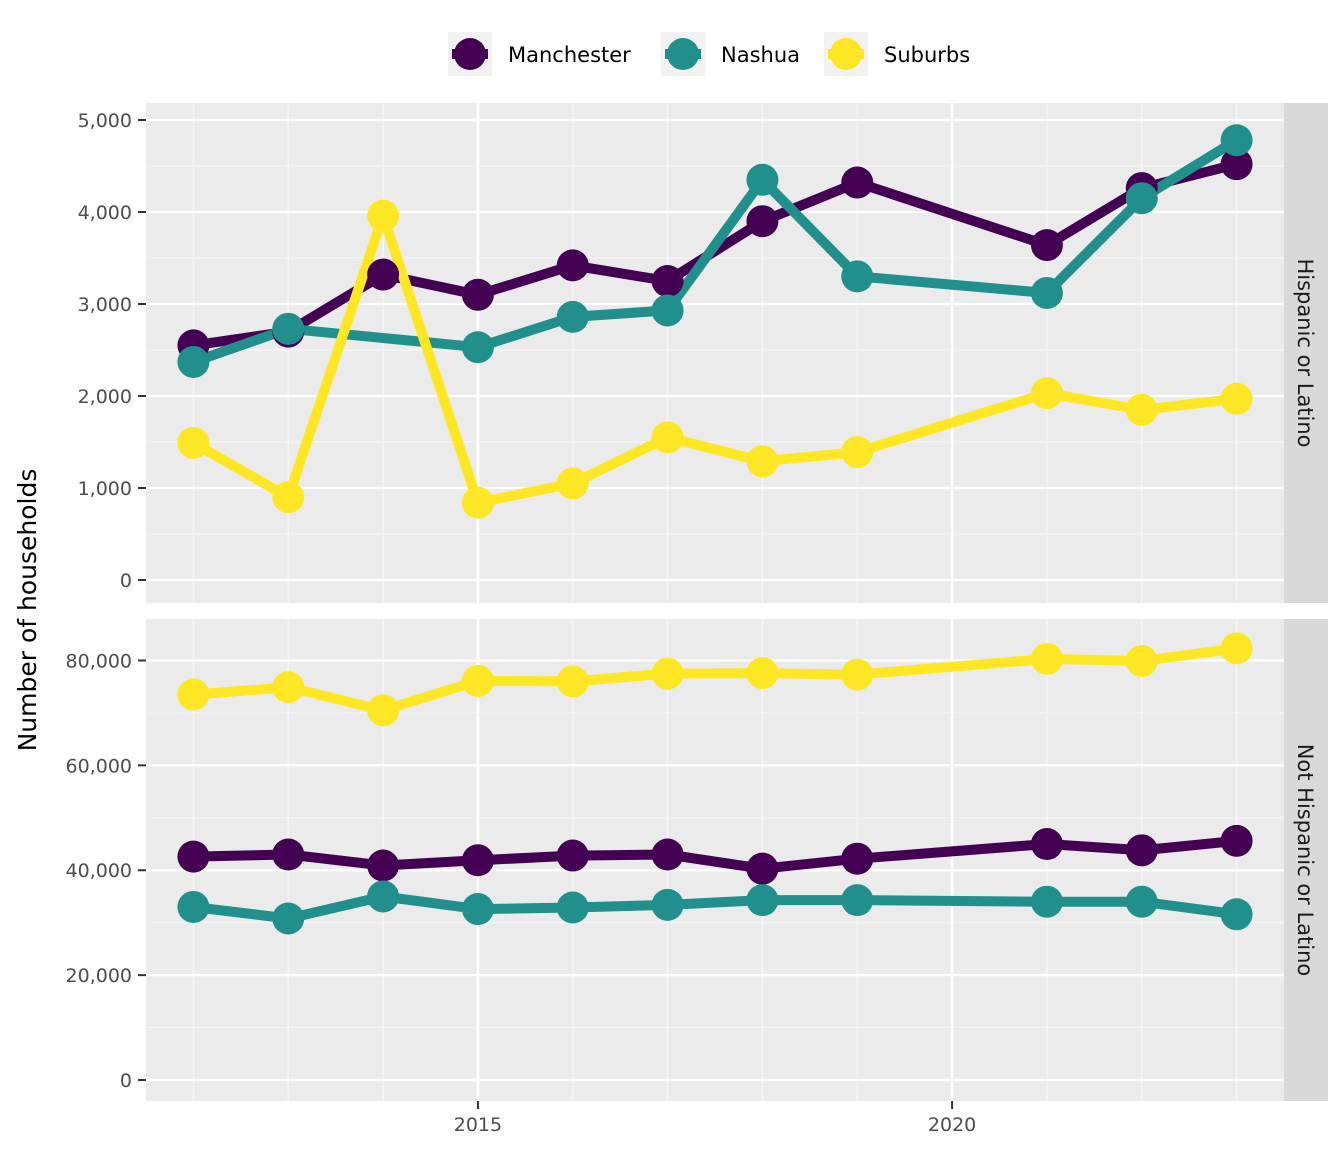 This screenshot has width=1344, height=1152. I want to click on facet-strip: Hispanic or Latino, so click(1306, 353).